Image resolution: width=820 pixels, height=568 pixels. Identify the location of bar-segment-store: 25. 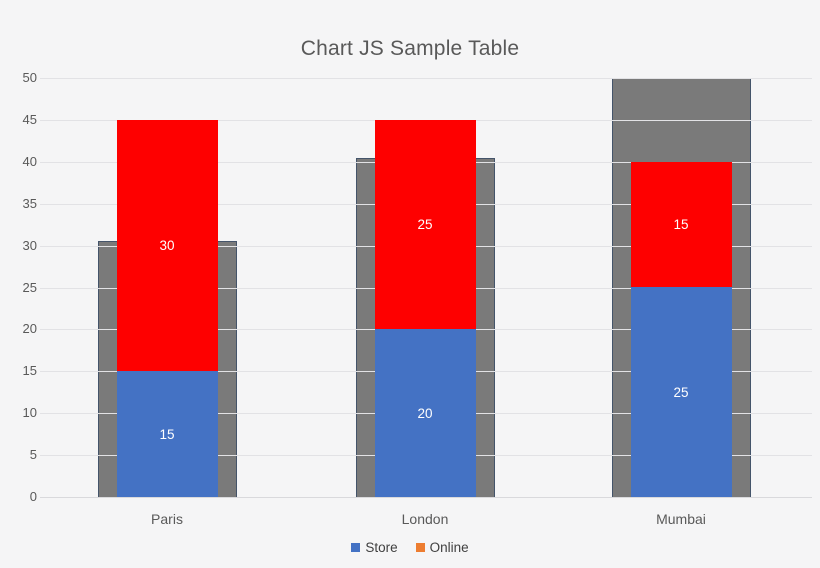
(681, 392).